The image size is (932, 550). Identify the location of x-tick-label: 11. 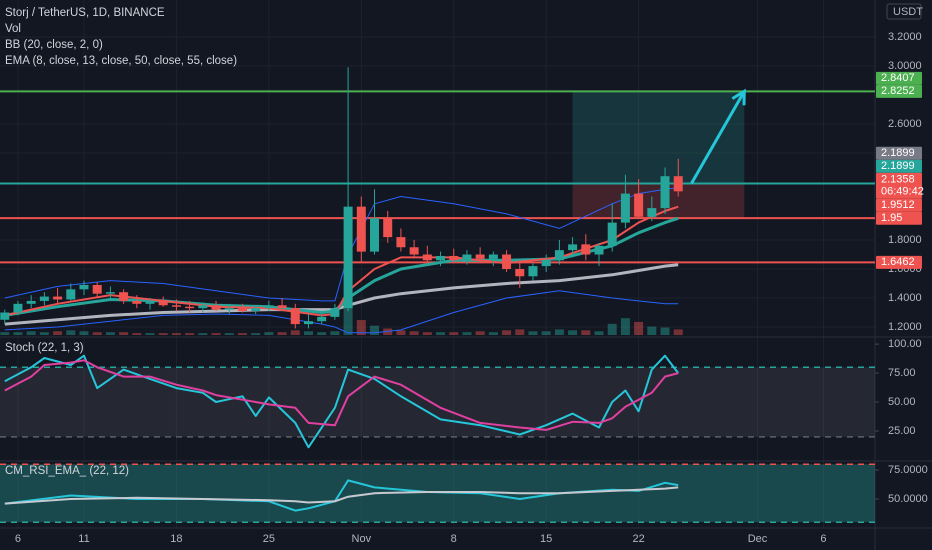
(83, 539).